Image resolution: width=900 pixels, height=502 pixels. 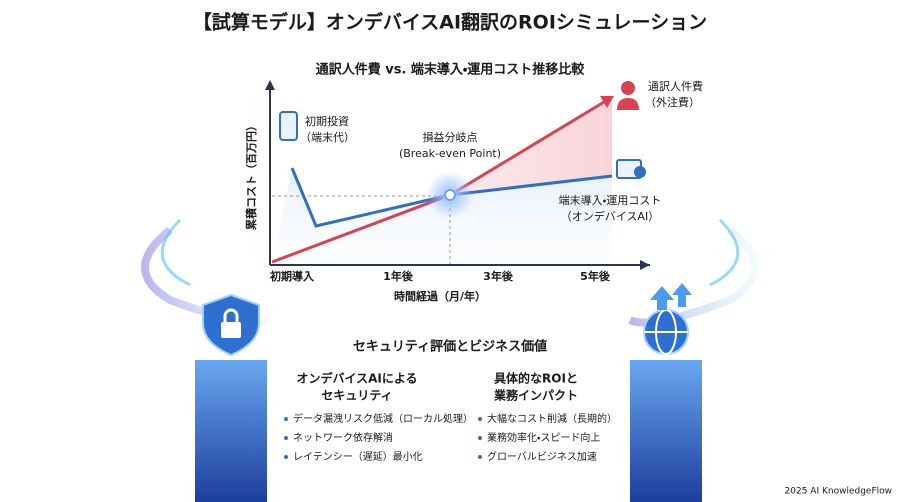 I want to click on list-item: ネットワーク依存解消, so click(x=343, y=437).